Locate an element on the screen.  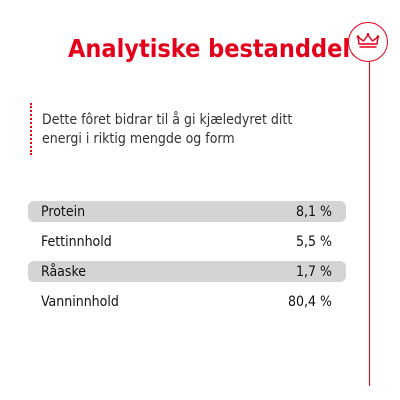
brand-logo is located at coordinates (368, 42).